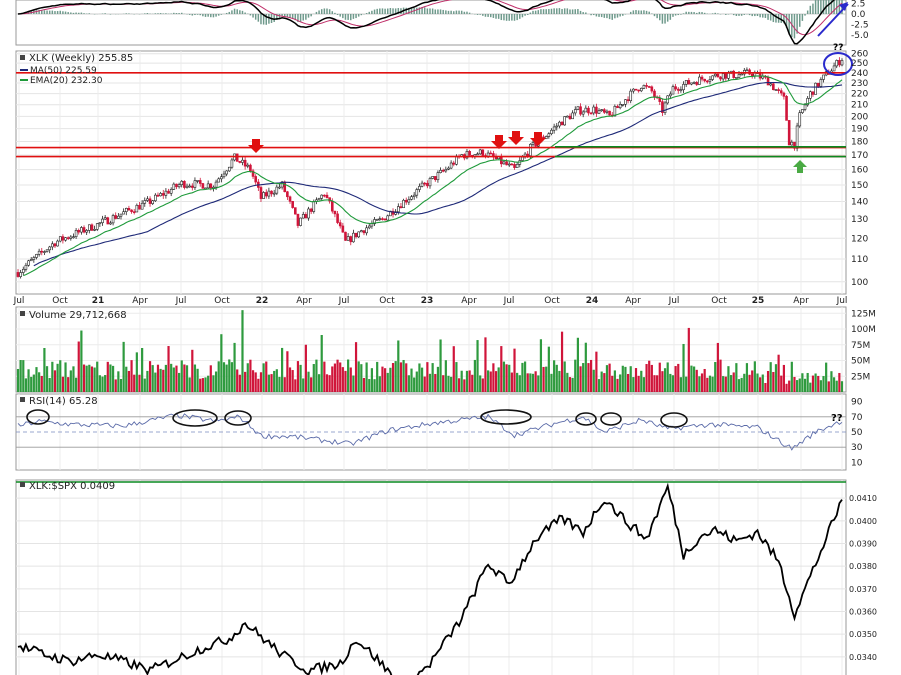 This screenshot has height=675, width=901. Describe the element at coordinates (63, 71) in the screenshot. I see `ma50-legend: MA(50) 225.59` at that location.